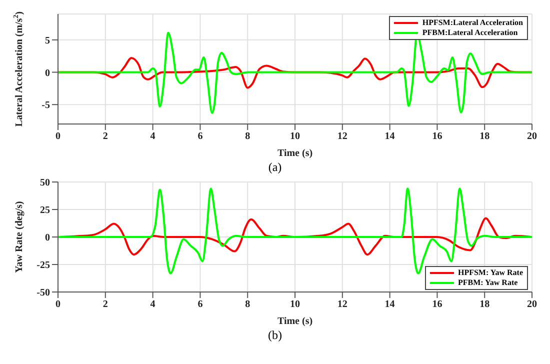  What do you see at coordinates (45, 210) in the screenshot?
I see `y-tick-label: 25` at bounding box center [45, 210].